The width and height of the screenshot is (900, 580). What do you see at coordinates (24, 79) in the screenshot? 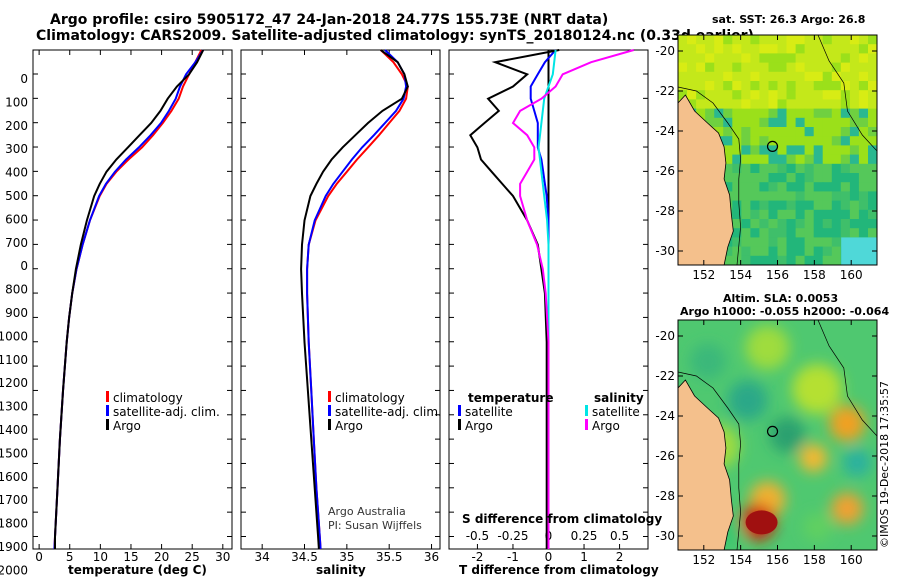
I see `y-tick-label: 0` at bounding box center [24, 79].